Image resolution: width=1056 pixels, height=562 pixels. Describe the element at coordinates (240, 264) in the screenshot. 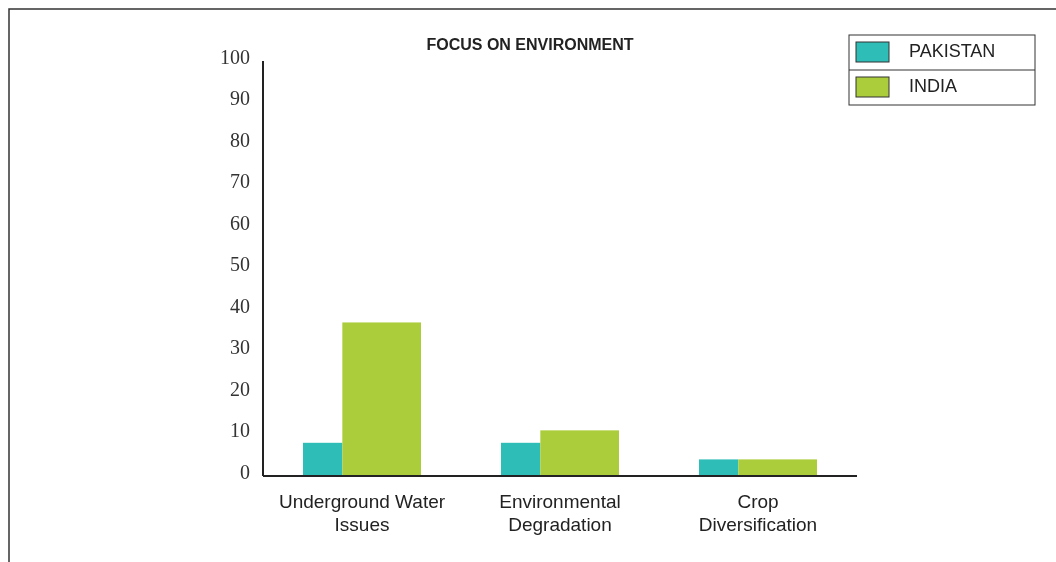

I see `y-tick-label: 50` at that location.